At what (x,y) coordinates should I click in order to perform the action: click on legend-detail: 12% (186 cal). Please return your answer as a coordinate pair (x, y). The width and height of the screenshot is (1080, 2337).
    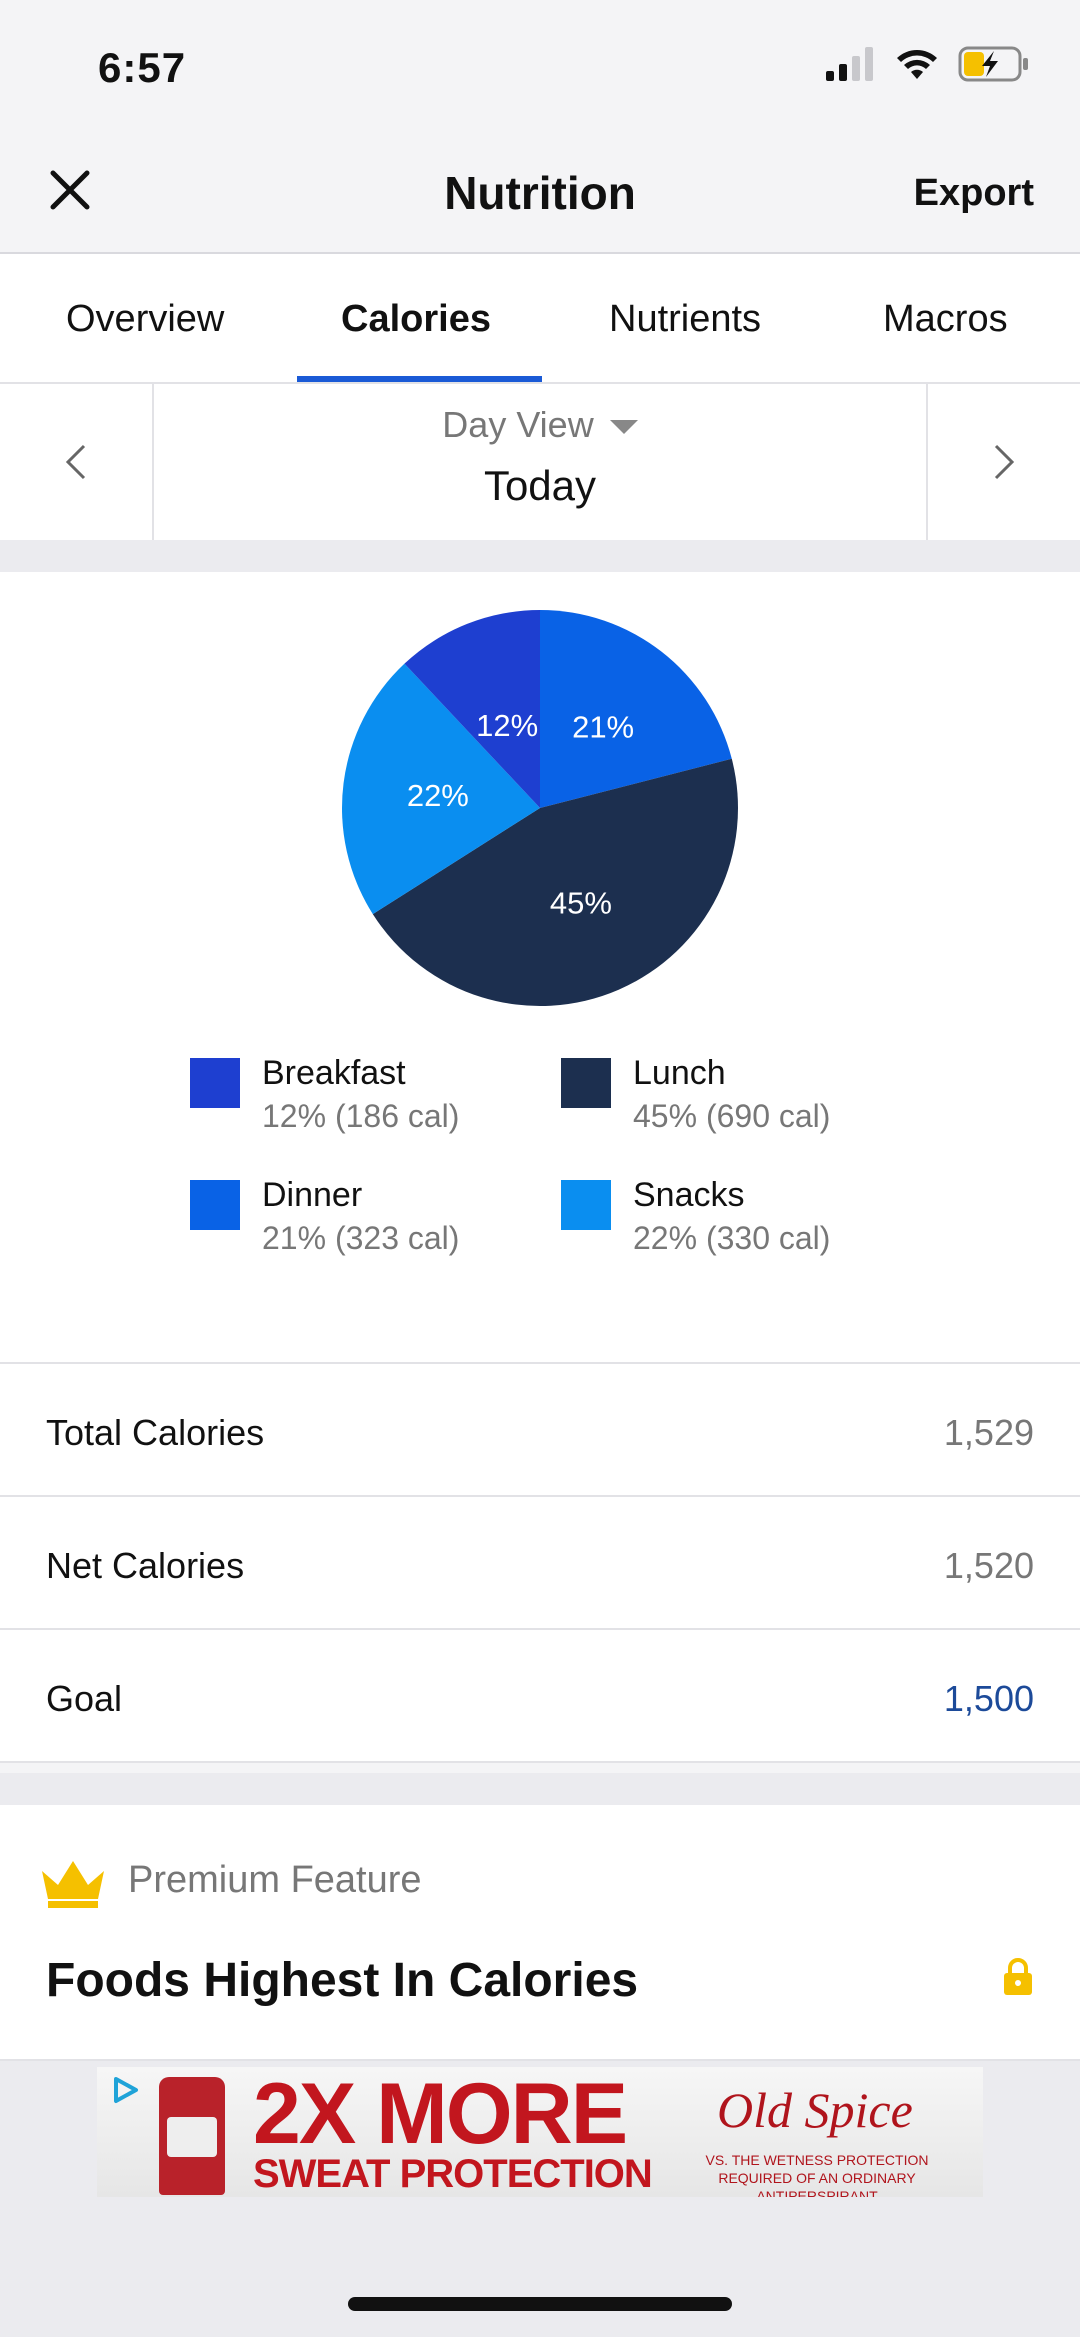
    Looking at the image, I should click on (361, 1116).